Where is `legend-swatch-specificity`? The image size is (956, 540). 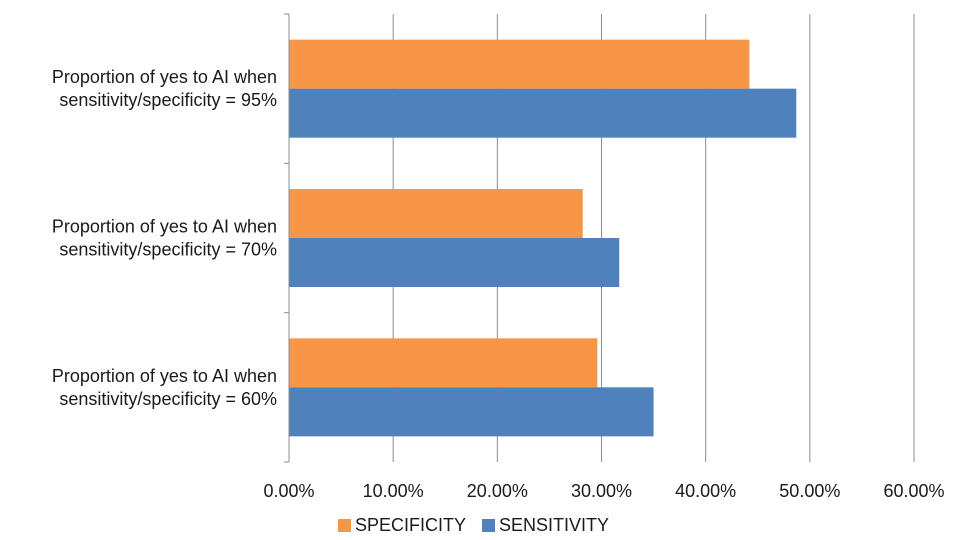 legend-swatch-specificity is located at coordinates (344, 525).